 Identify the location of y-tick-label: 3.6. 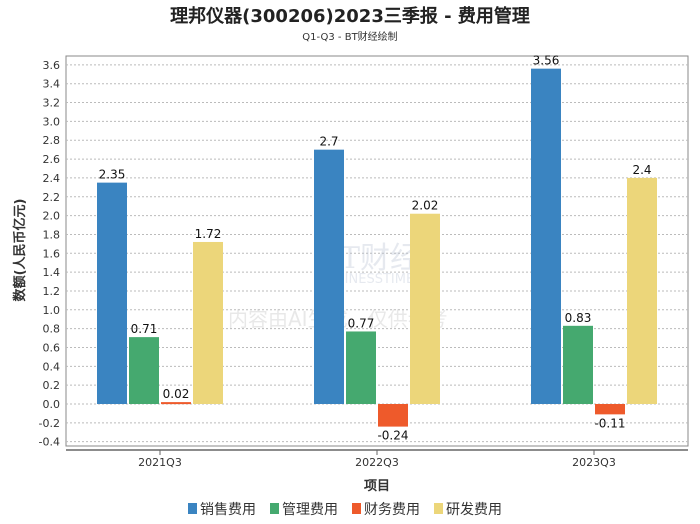
(52, 65).